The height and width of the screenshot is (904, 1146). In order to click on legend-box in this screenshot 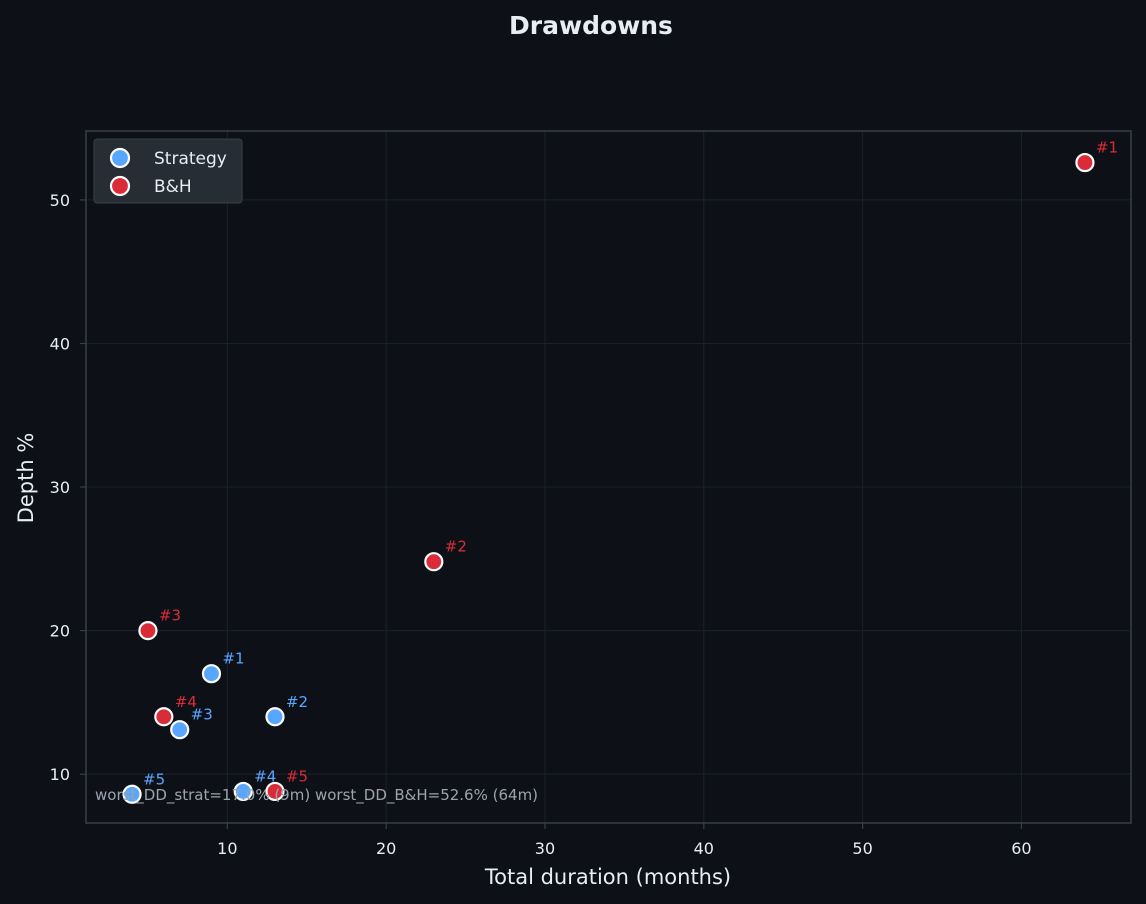, I will do `click(168, 171)`.